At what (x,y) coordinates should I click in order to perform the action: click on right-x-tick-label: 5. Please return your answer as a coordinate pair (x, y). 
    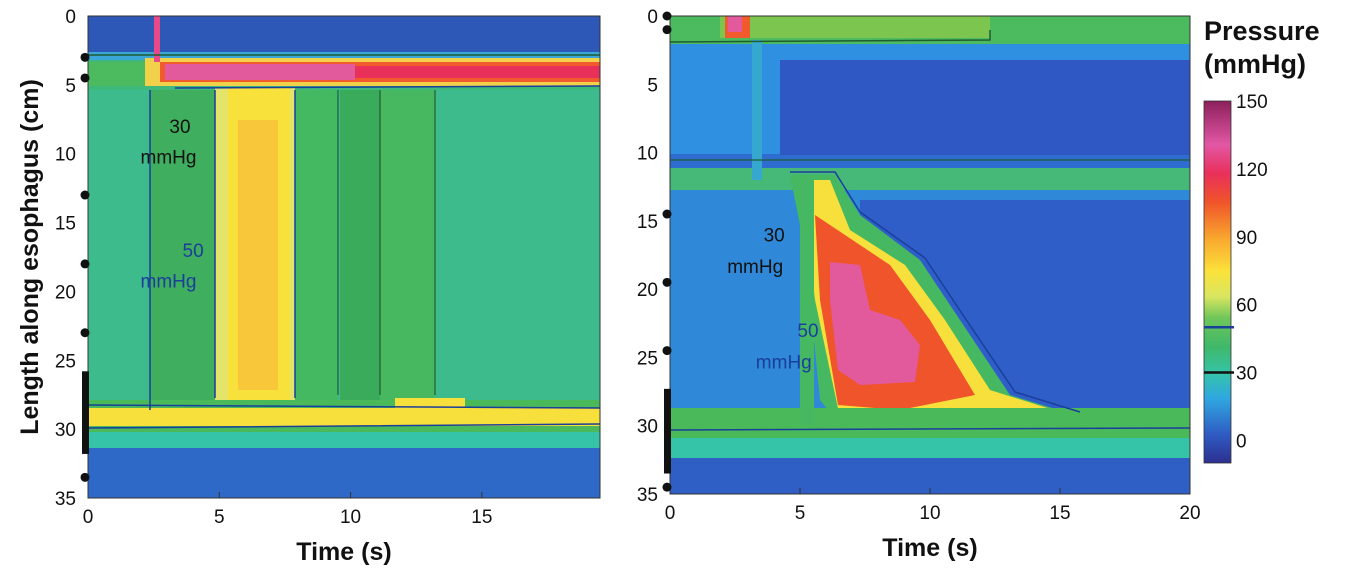
    Looking at the image, I should click on (800, 513).